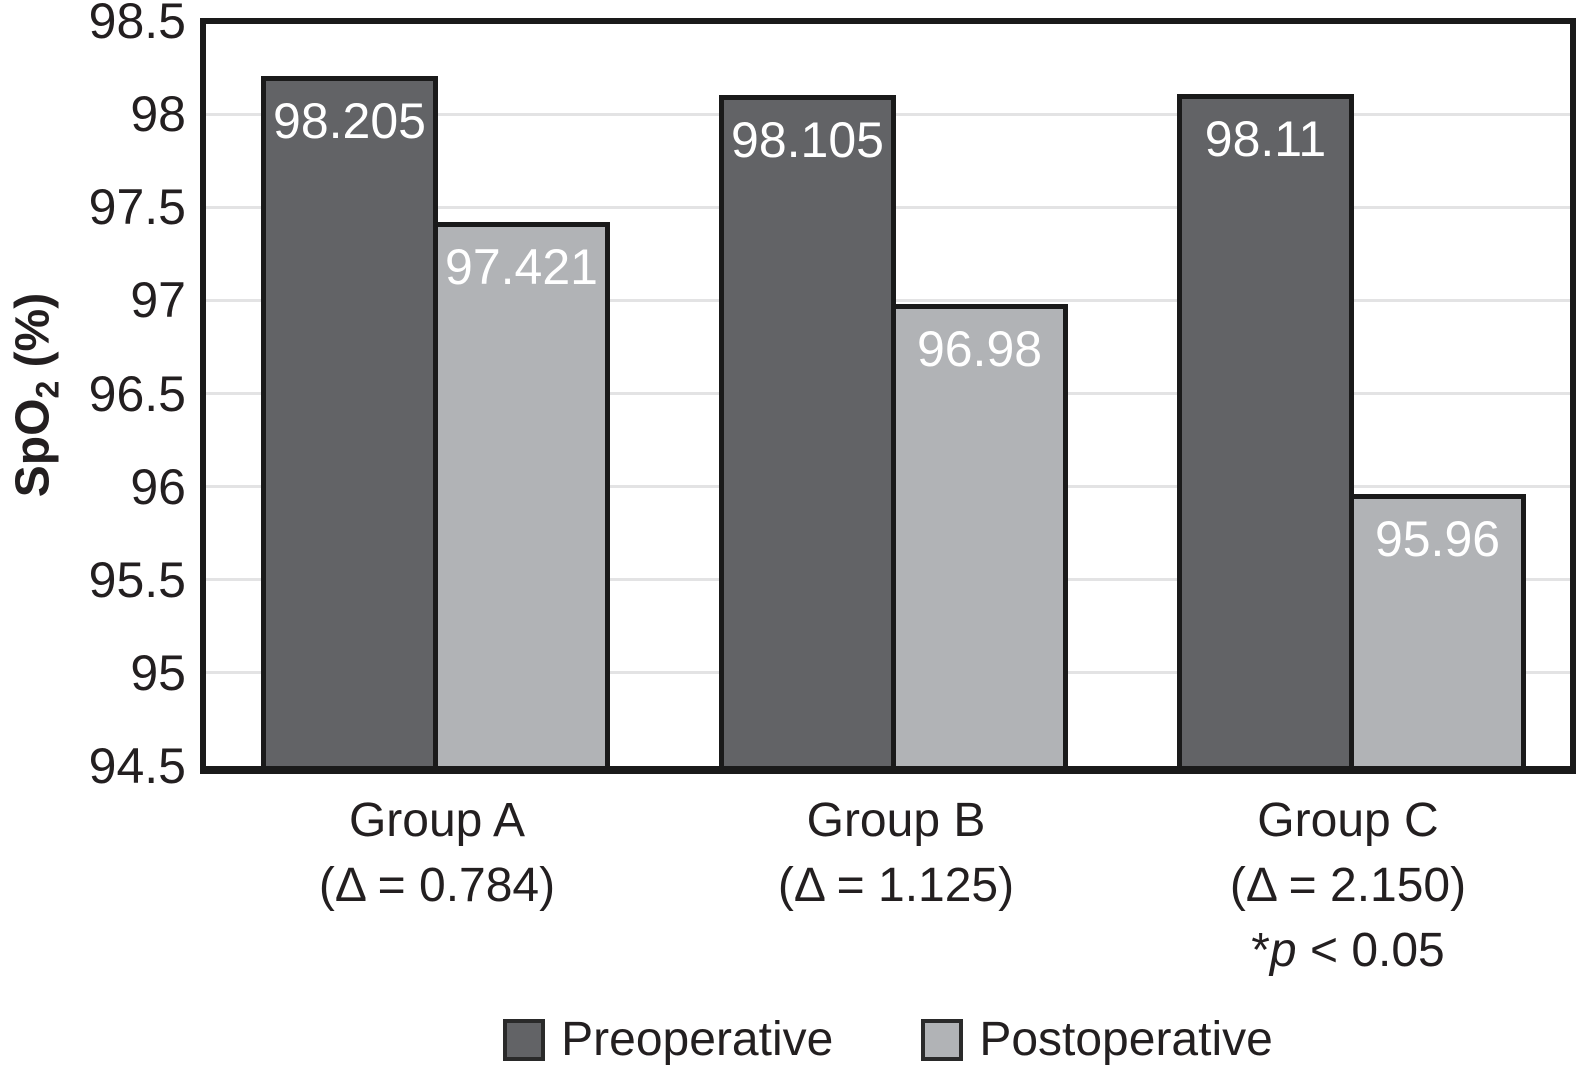 Image resolution: width=1581 pixels, height=1070 pixels. Describe the element at coordinates (137, 207) in the screenshot. I see `y-tick-label: 97.5` at that location.